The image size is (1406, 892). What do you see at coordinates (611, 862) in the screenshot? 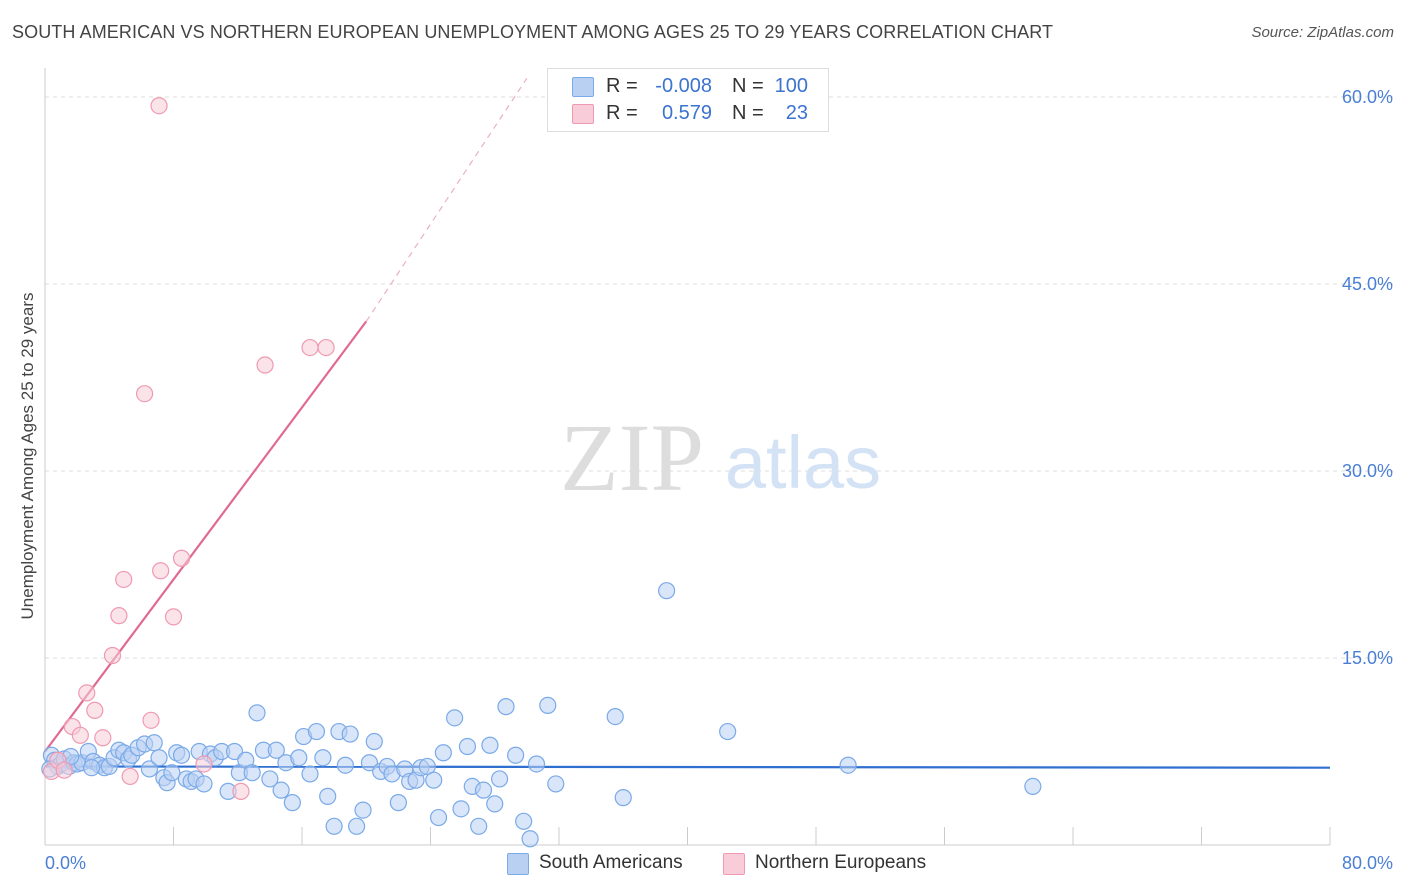
I see `bottom-legend-label: South Americans` at bounding box center [611, 862].